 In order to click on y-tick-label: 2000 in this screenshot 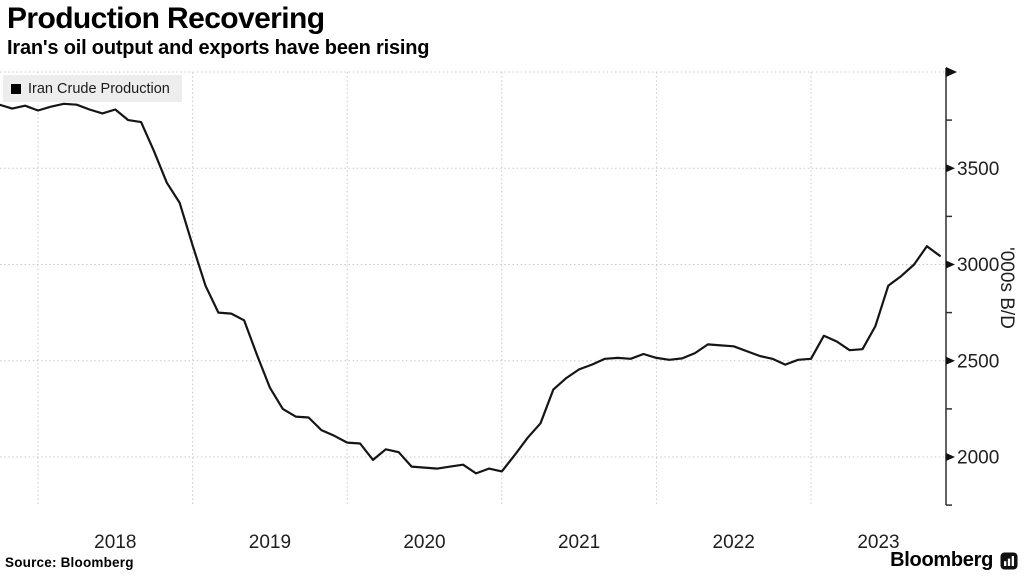, I will do `click(978, 458)`.